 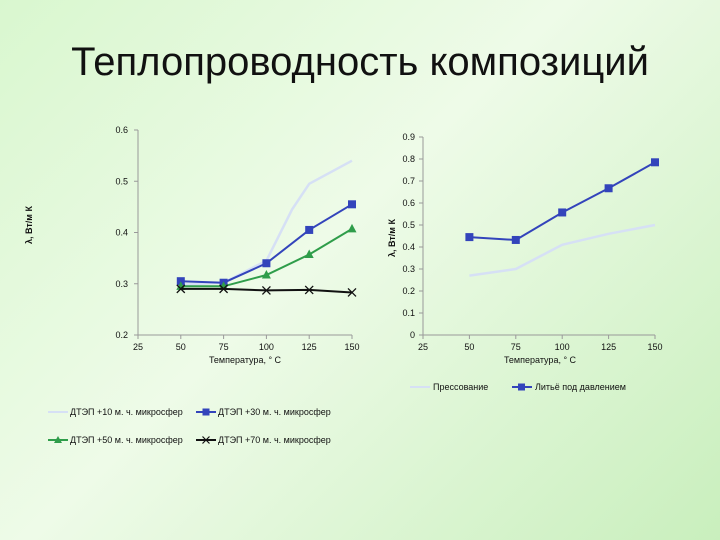 I want to click on legend-label: ДТЭП +70 м. ч. микросфер, so click(x=274, y=440).